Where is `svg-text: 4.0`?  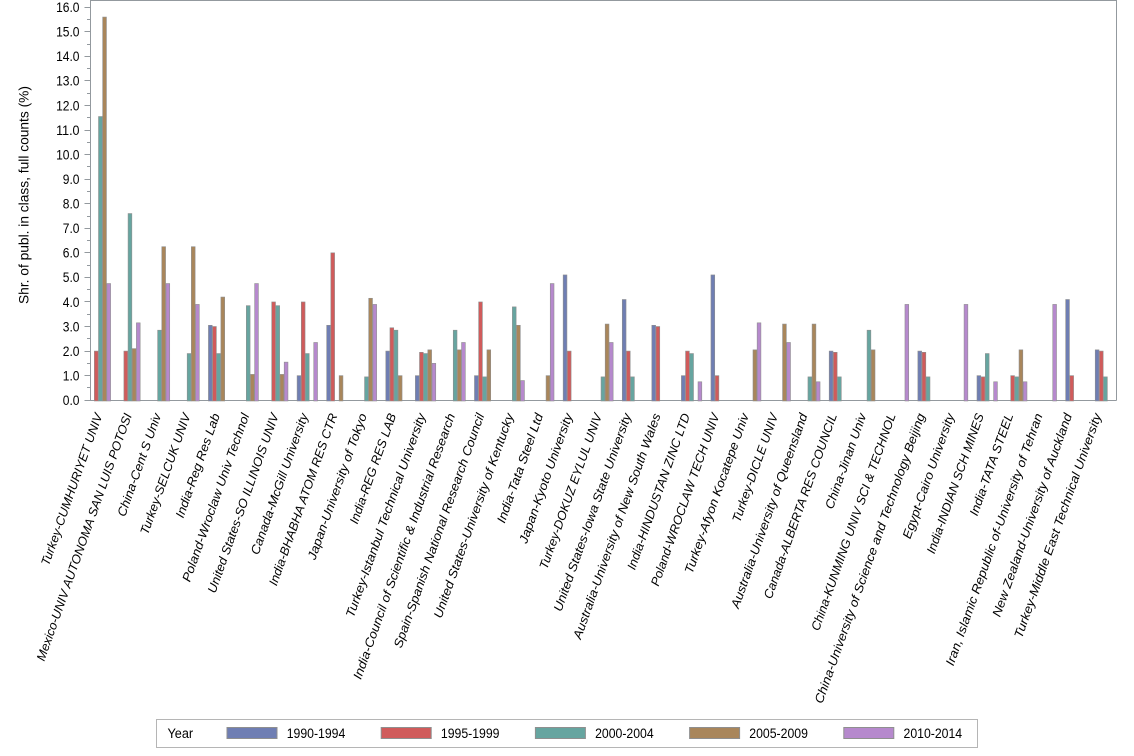 svg-text: 4.0 is located at coordinates (71, 302).